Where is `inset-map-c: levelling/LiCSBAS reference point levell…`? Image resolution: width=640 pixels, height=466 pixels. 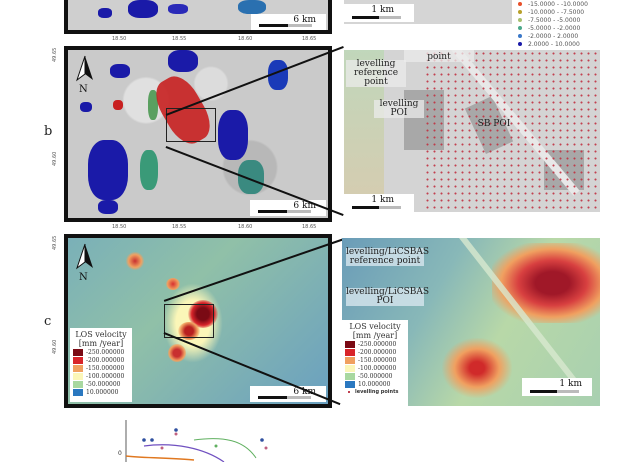
inset-map-c: levelling/LiCSBAS reference point levell… is located at coordinates (471, 322).